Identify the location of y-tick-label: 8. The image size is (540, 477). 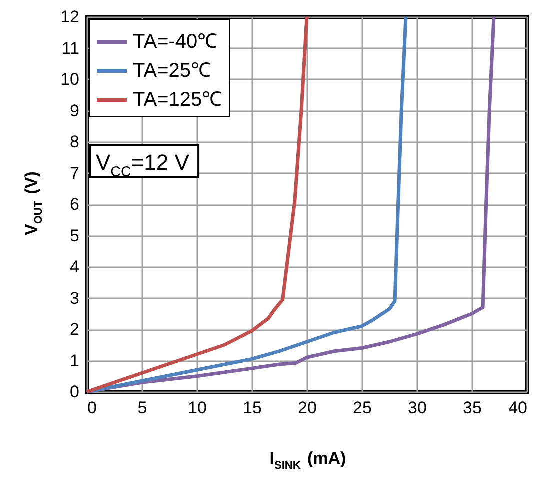
(75, 142).